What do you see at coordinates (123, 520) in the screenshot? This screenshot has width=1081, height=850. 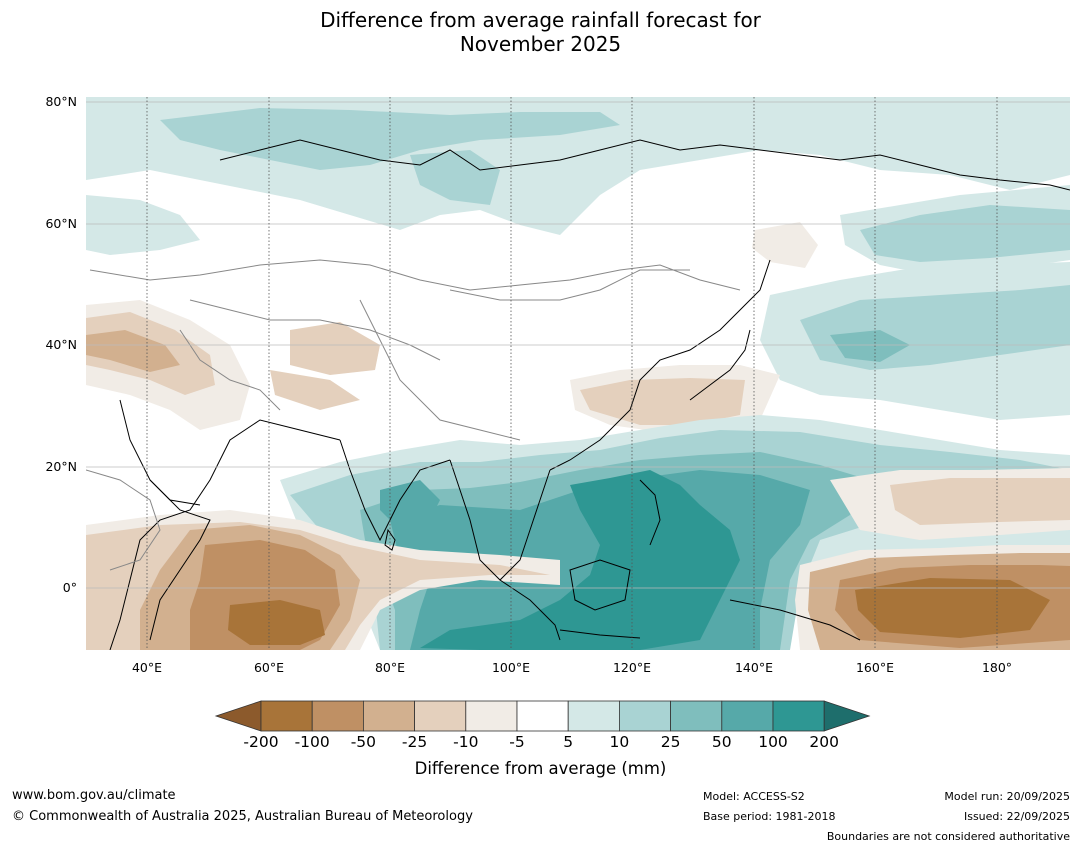 I see `border-africa` at bounding box center [123, 520].